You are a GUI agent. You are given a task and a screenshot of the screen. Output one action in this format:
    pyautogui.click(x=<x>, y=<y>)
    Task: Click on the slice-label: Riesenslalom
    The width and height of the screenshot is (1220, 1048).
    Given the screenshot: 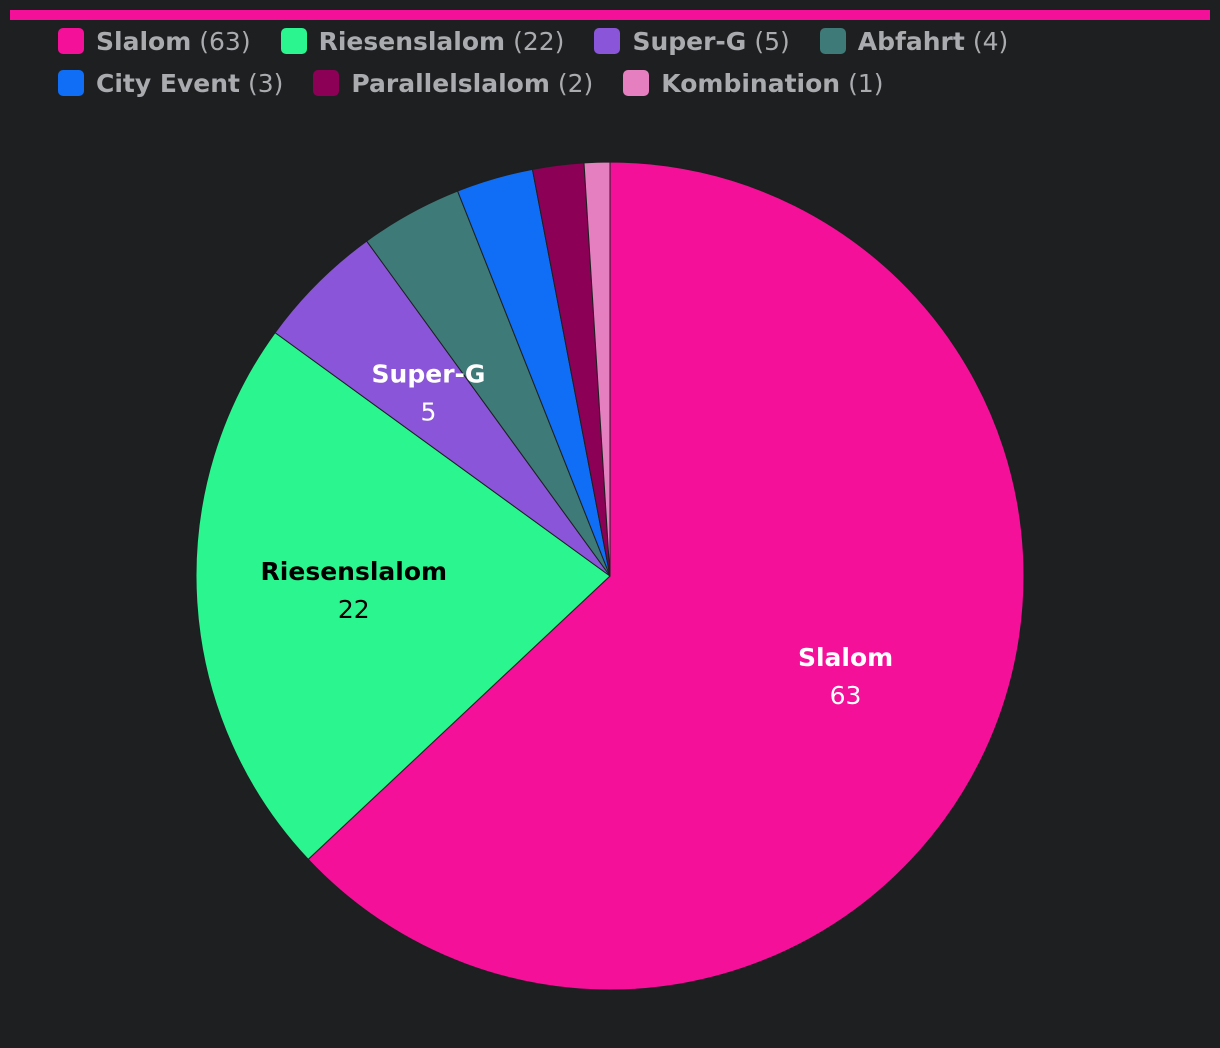 What is the action you would take?
    pyautogui.click(x=354, y=571)
    